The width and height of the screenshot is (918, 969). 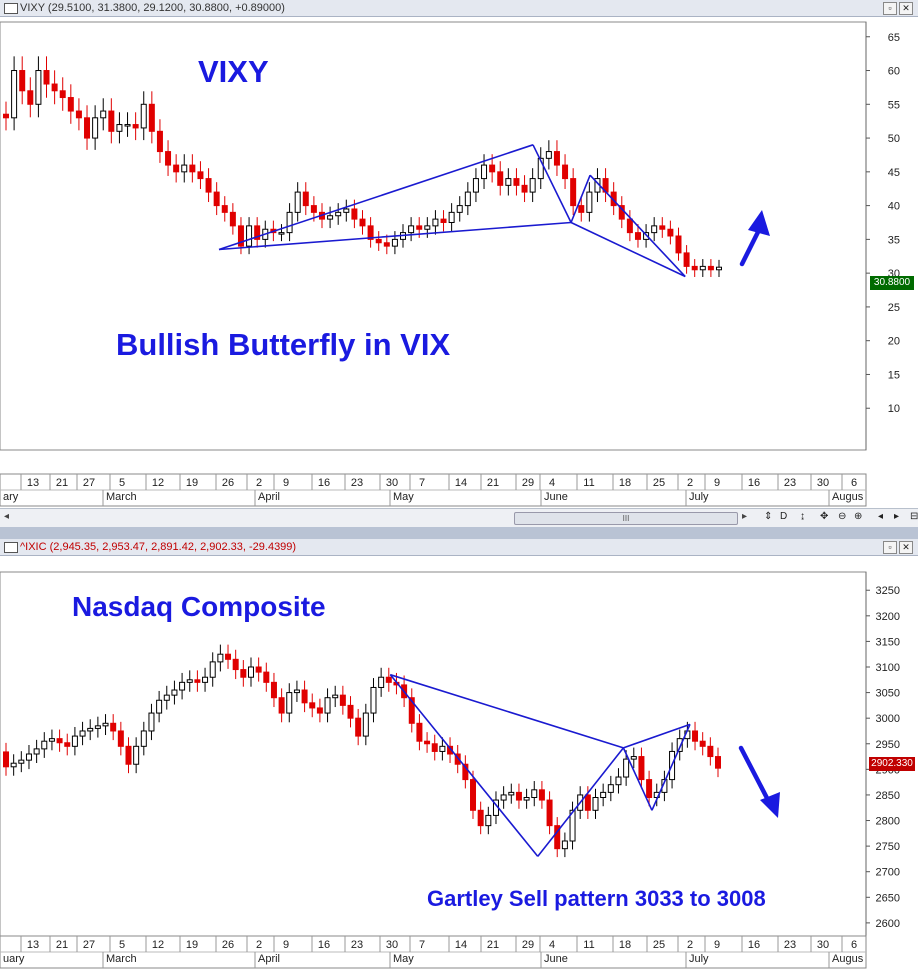 What do you see at coordinates (802, 516) in the screenshot?
I see `chart-tool-height-icon: ↨` at bounding box center [802, 516].